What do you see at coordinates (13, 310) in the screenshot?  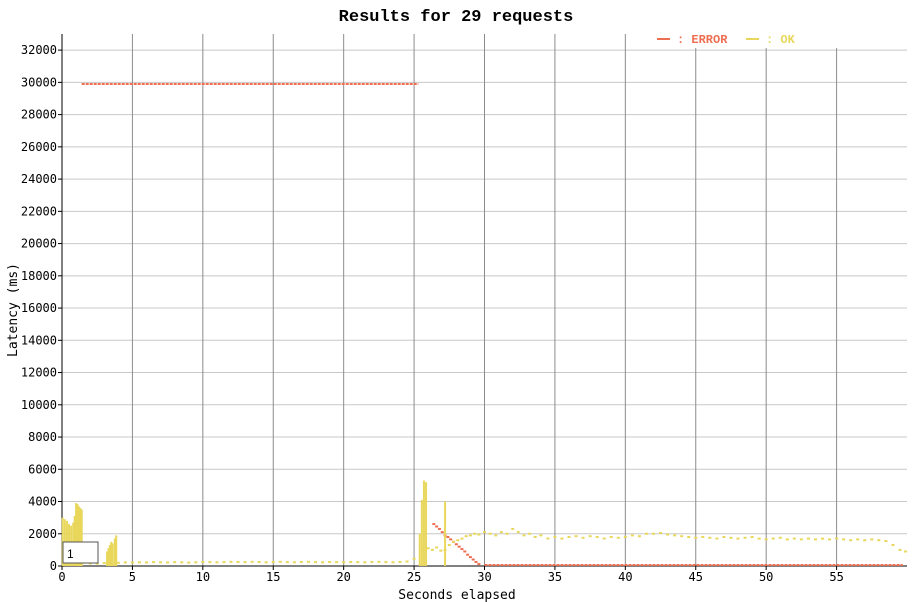 I see `y-axis-label: Latency (ms)` at bounding box center [13, 310].